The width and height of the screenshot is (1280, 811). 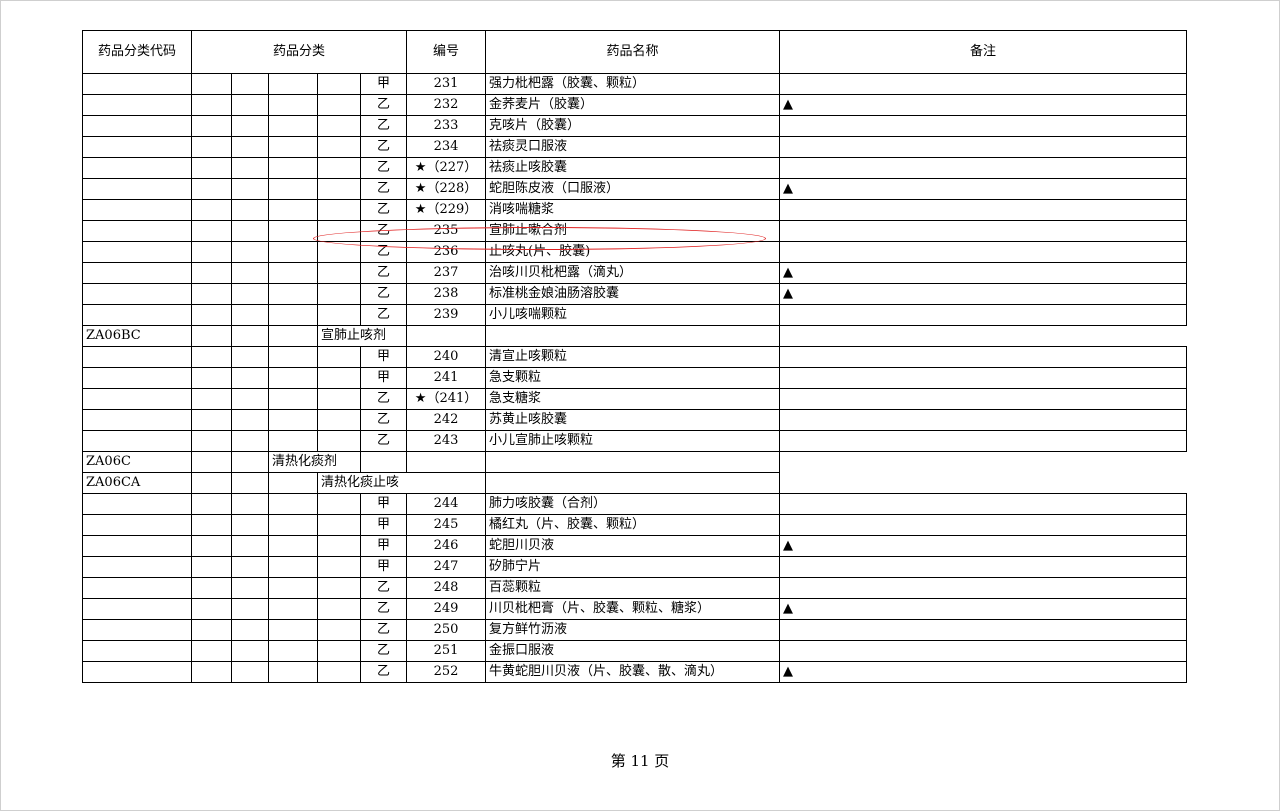 What do you see at coordinates (633, 525) in the screenshot?
I see `drug-name: 橘红丸（片、胶囊、颗粒）` at bounding box center [633, 525].